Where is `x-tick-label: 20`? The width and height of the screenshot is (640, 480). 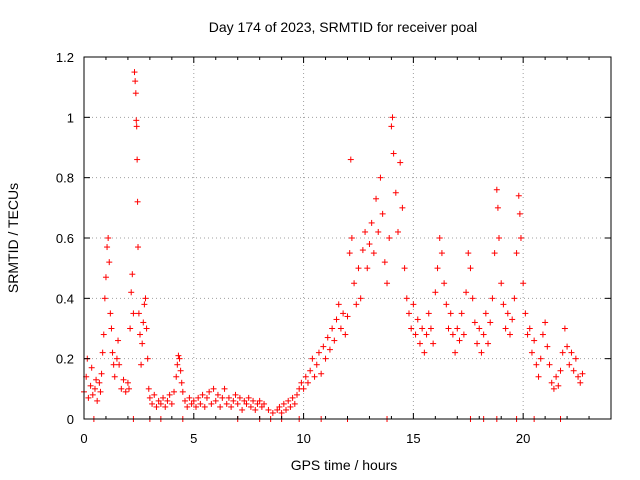
x-tick-label: 20 is located at coordinates (523, 438).